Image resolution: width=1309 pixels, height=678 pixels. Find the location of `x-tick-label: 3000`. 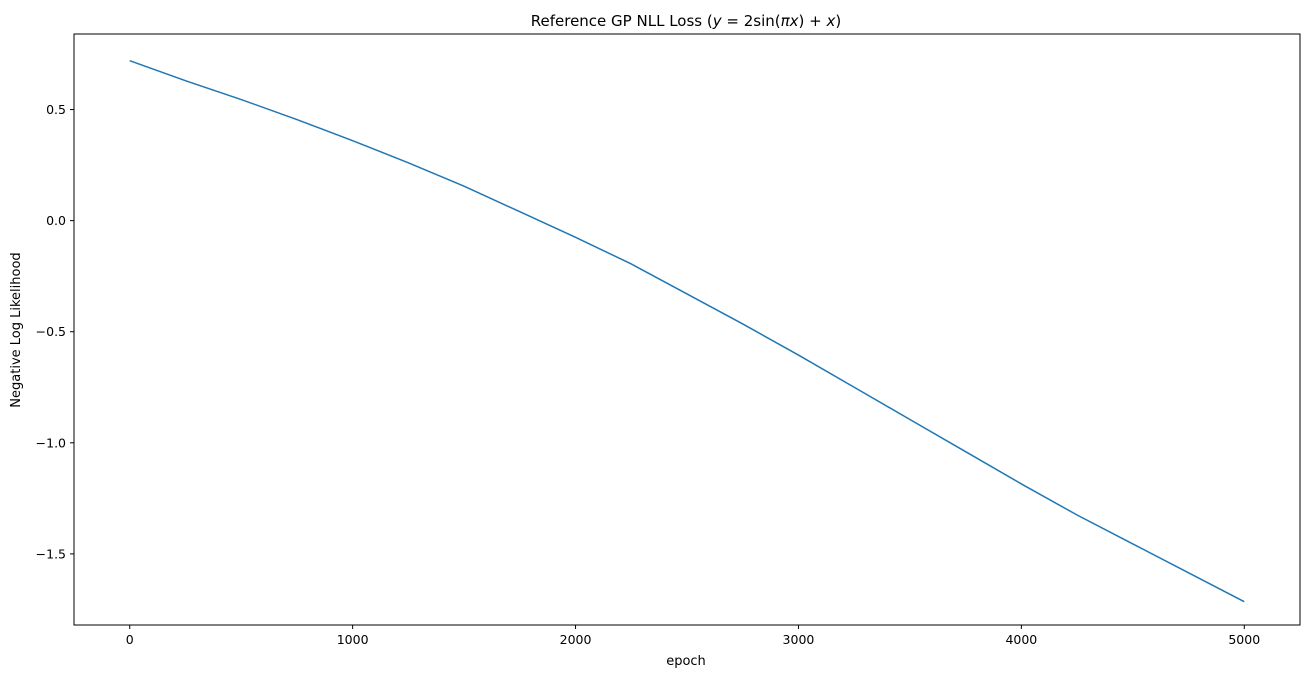

x-tick-label: 3000 is located at coordinates (799, 639).